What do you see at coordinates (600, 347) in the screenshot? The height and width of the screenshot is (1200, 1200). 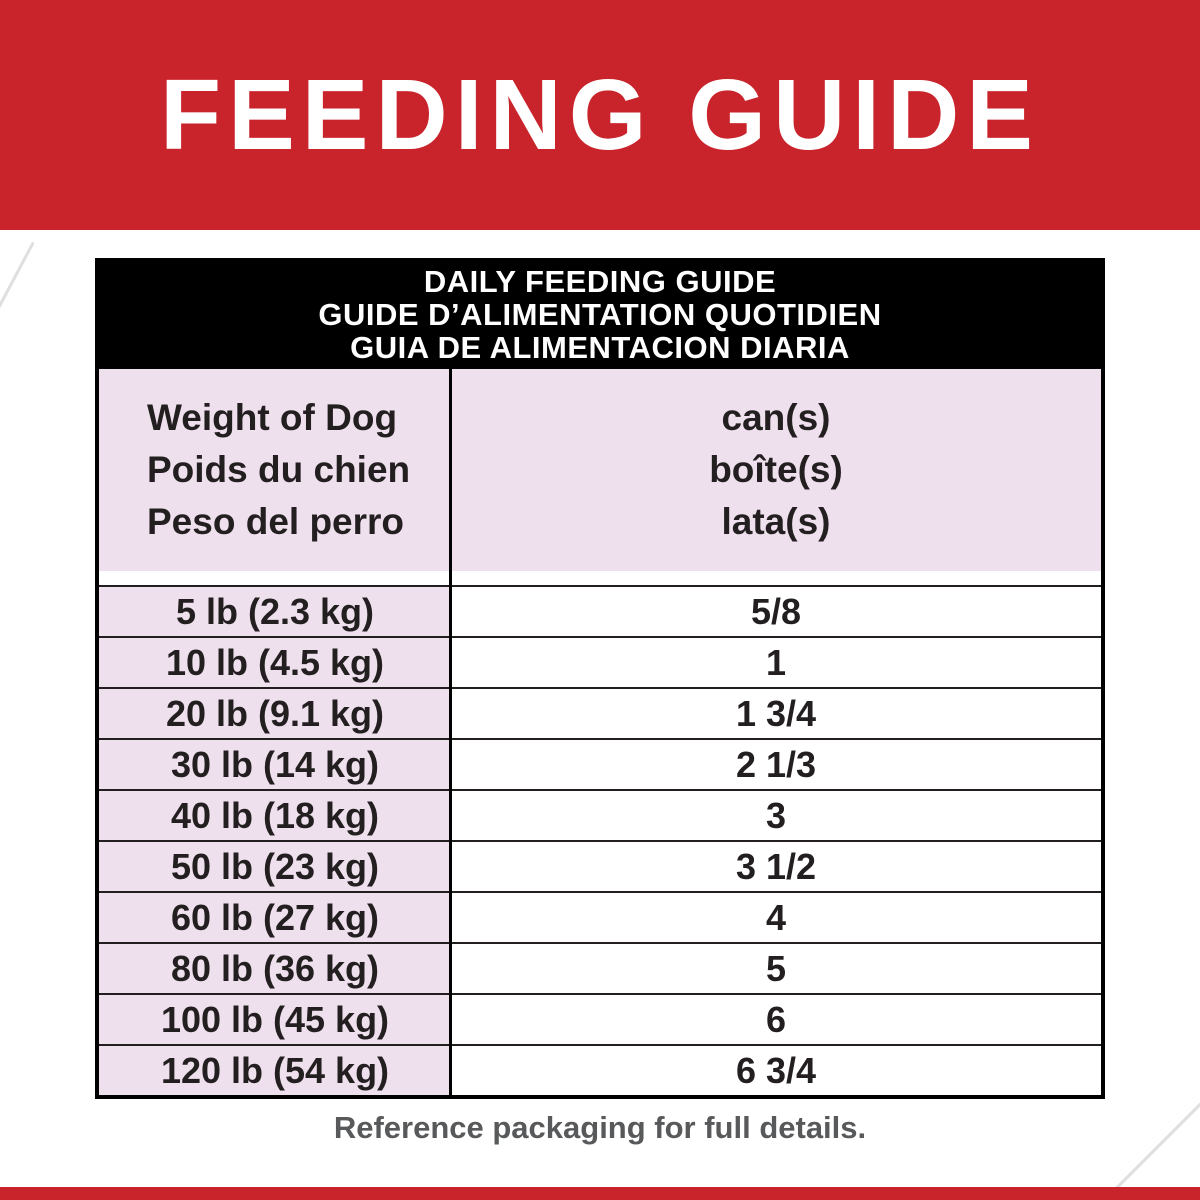 I see `table-title-line-es: GUIA DE ALIMENTACION DIARIA` at bounding box center [600, 347].